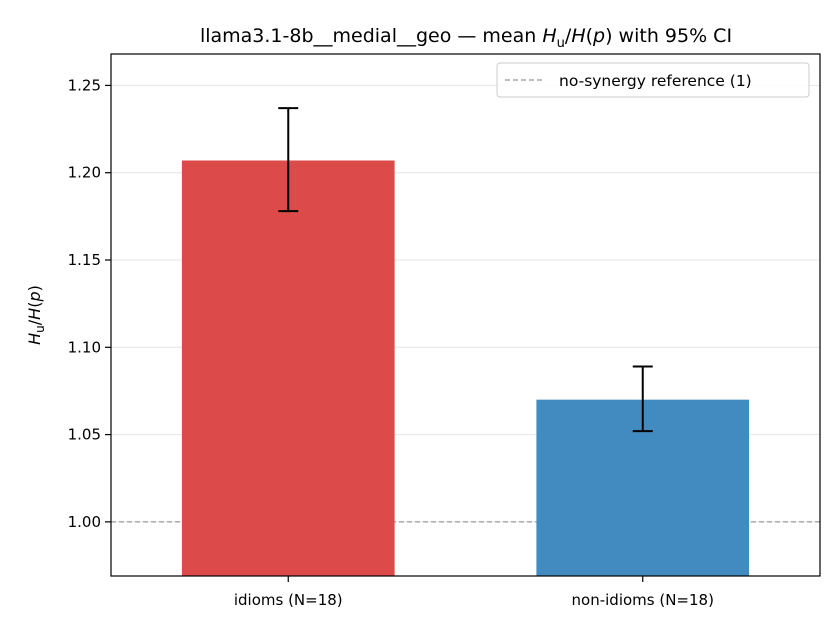  What do you see at coordinates (655, 81) in the screenshot?
I see `legend-reference-label: no-synergy reference (1)` at bounding box center [655, 81].